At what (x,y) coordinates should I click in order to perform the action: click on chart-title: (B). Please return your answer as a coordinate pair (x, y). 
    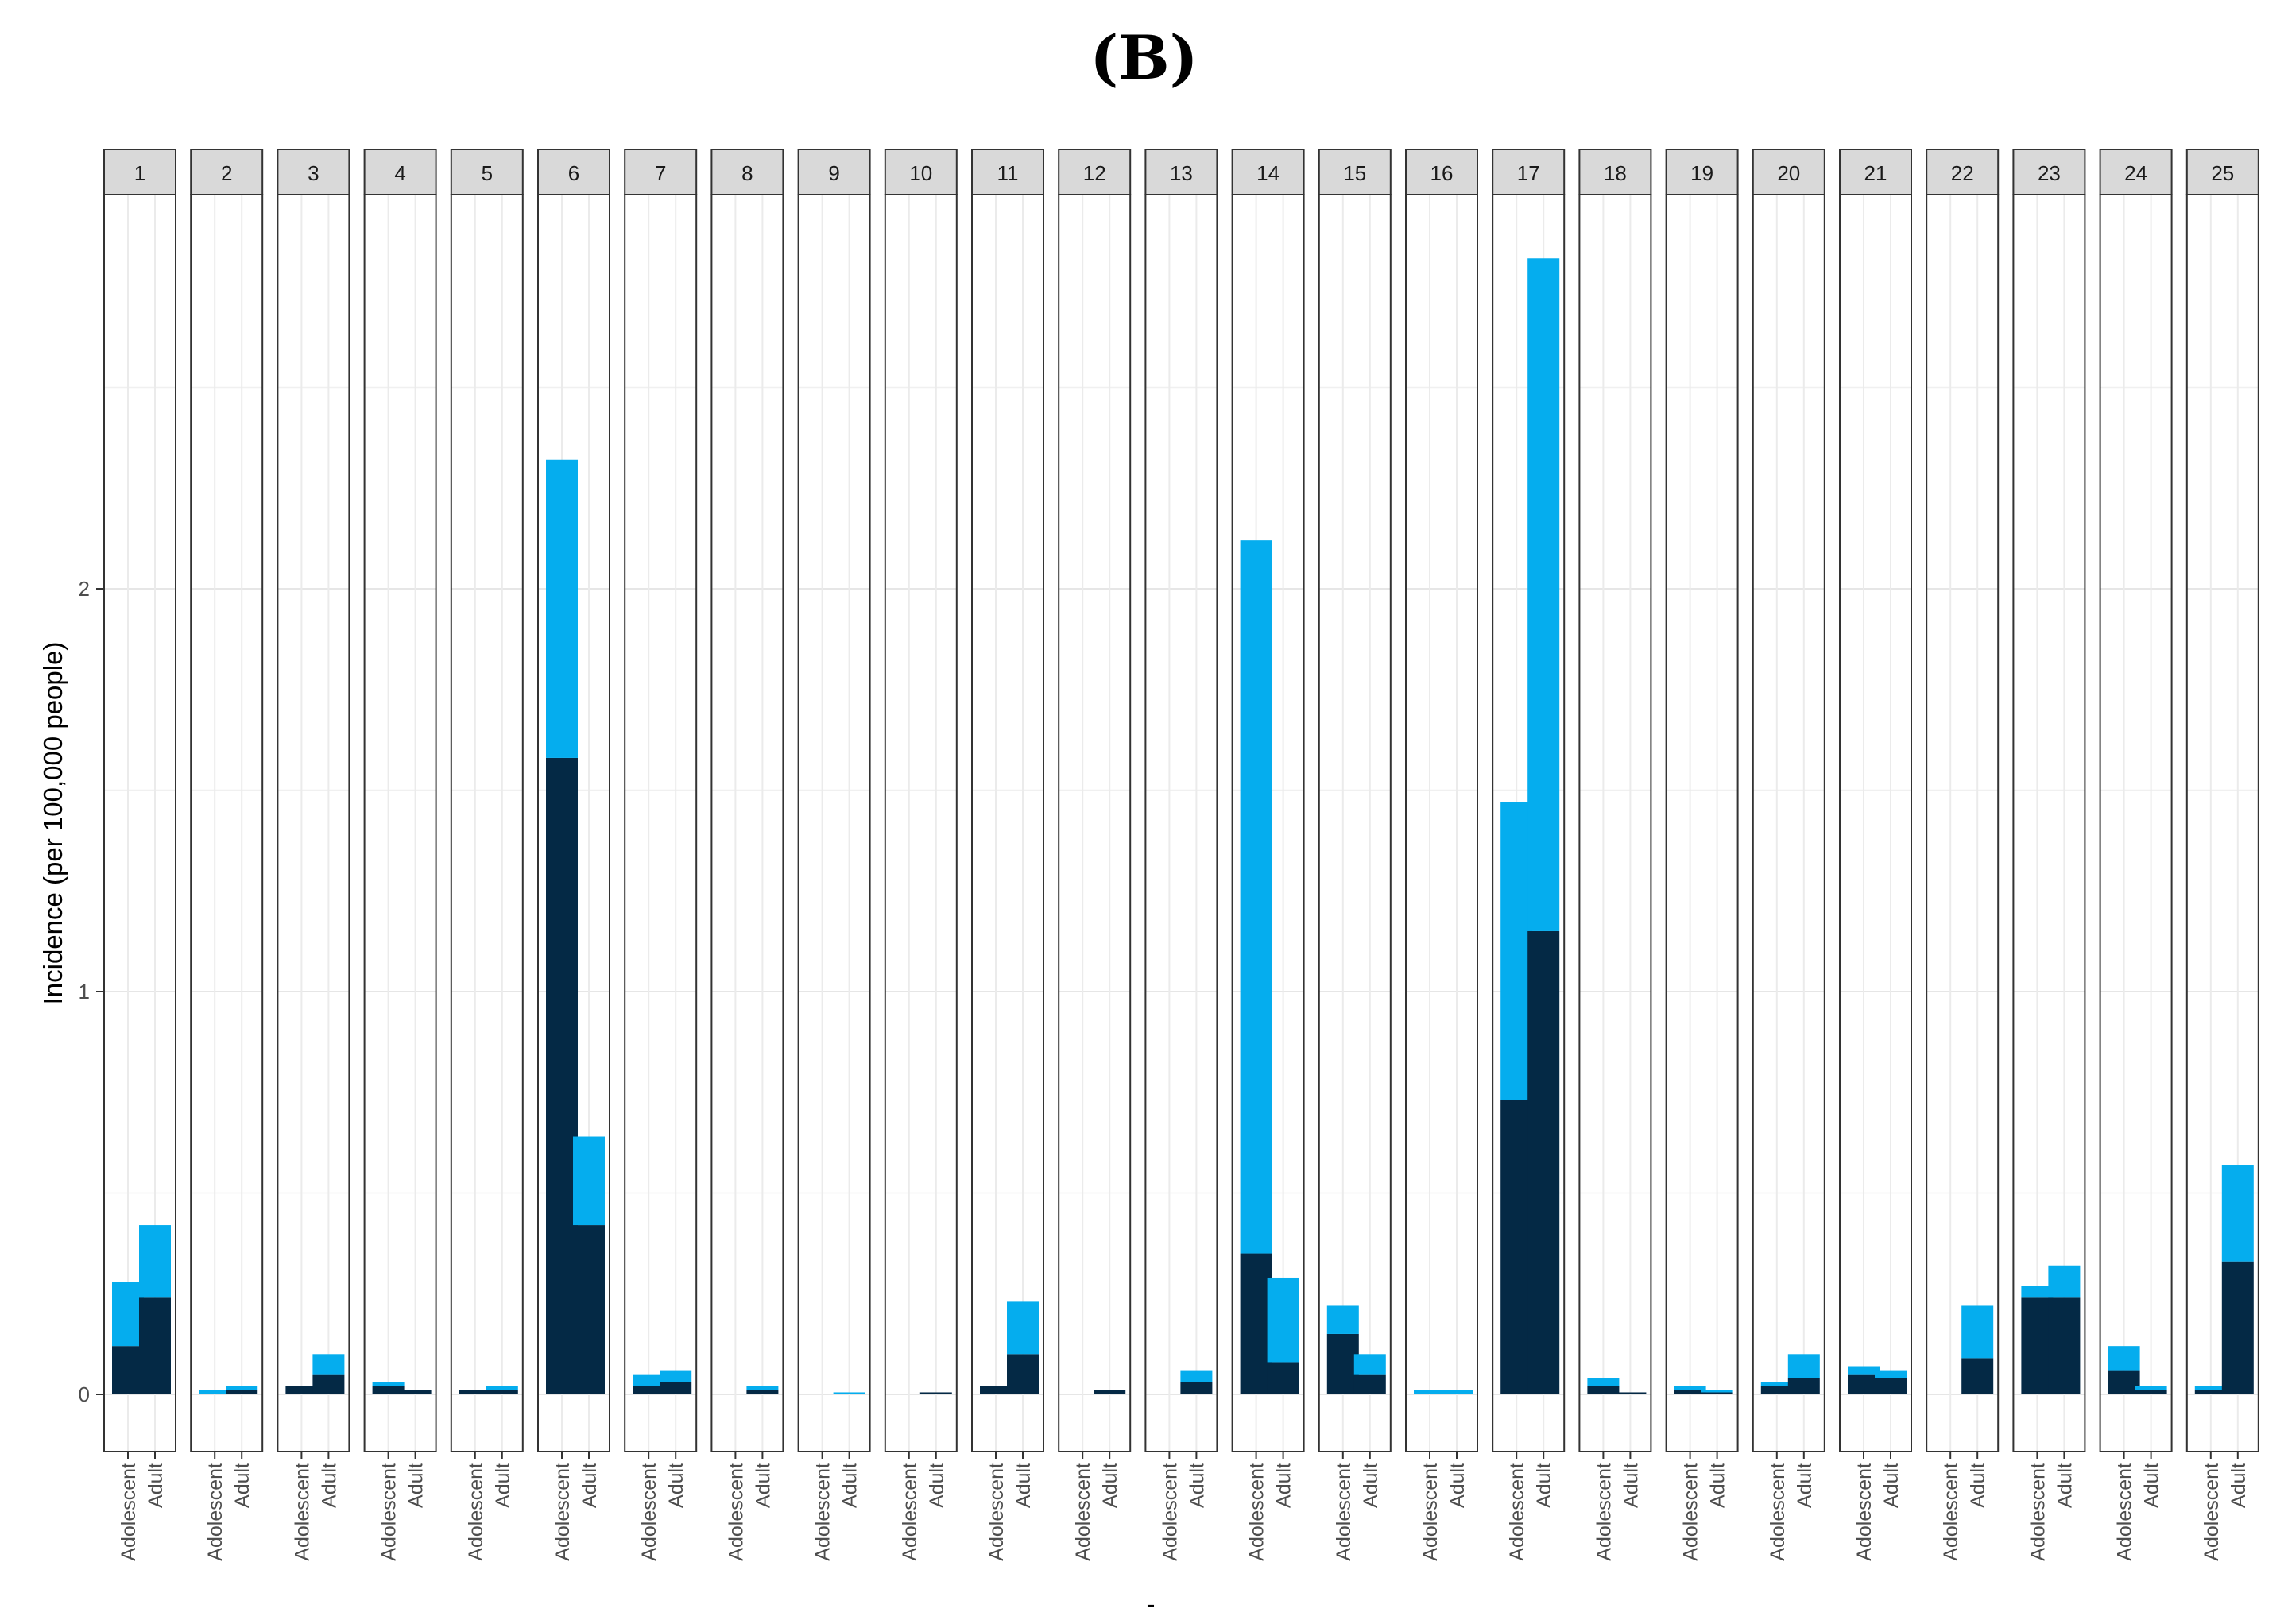
    Looking at the image, I should click on (1144, 57).